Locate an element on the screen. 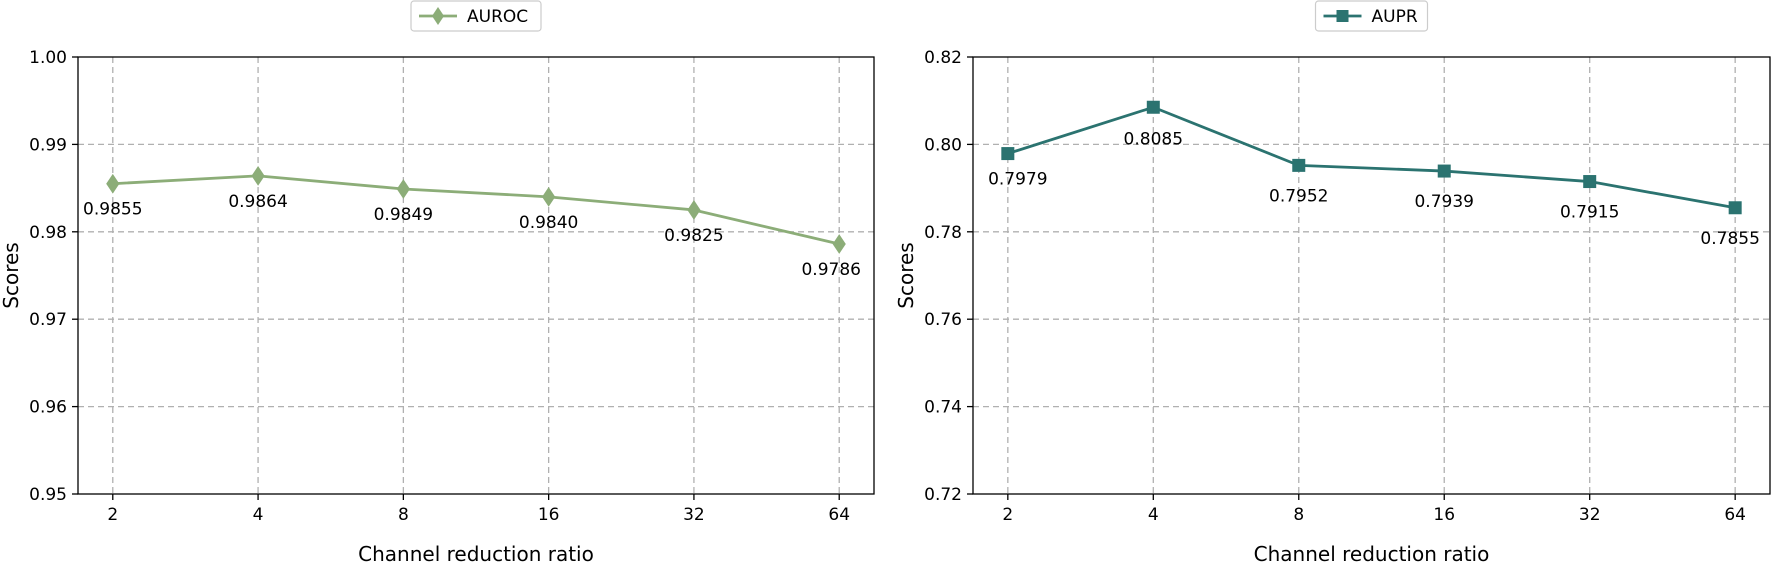 This screenshot has width=1772, height=568. y-tick-label: 0.99 is located at coordinates (48, 145).